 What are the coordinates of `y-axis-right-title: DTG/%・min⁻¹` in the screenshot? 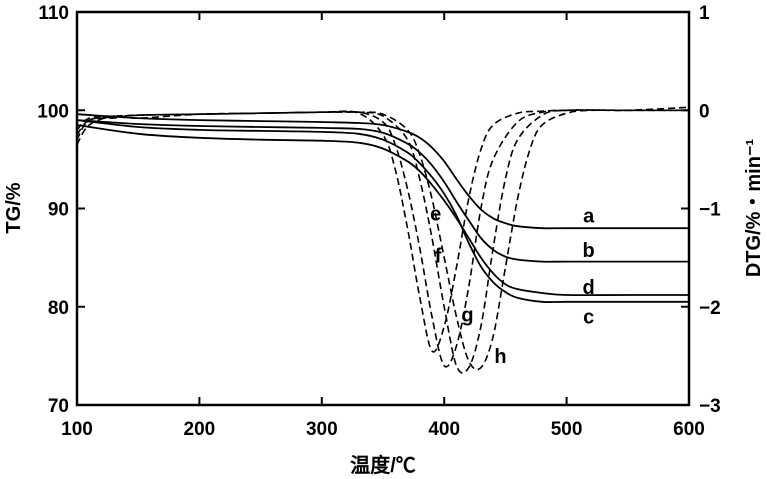 It's located at (754, 208).